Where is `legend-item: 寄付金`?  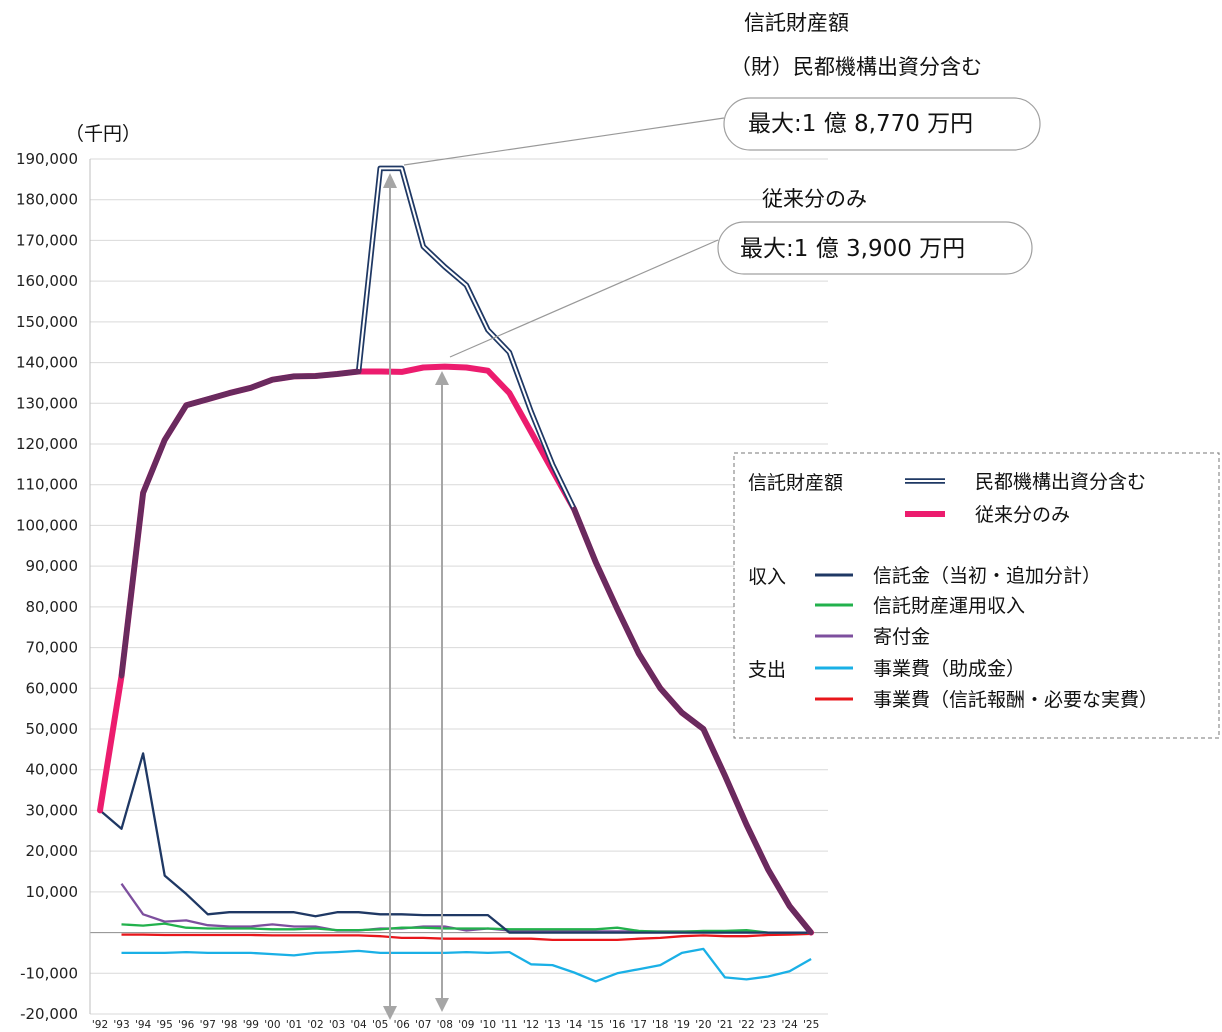
legend-item: 寄付金 is located at coordinates (872, 637).